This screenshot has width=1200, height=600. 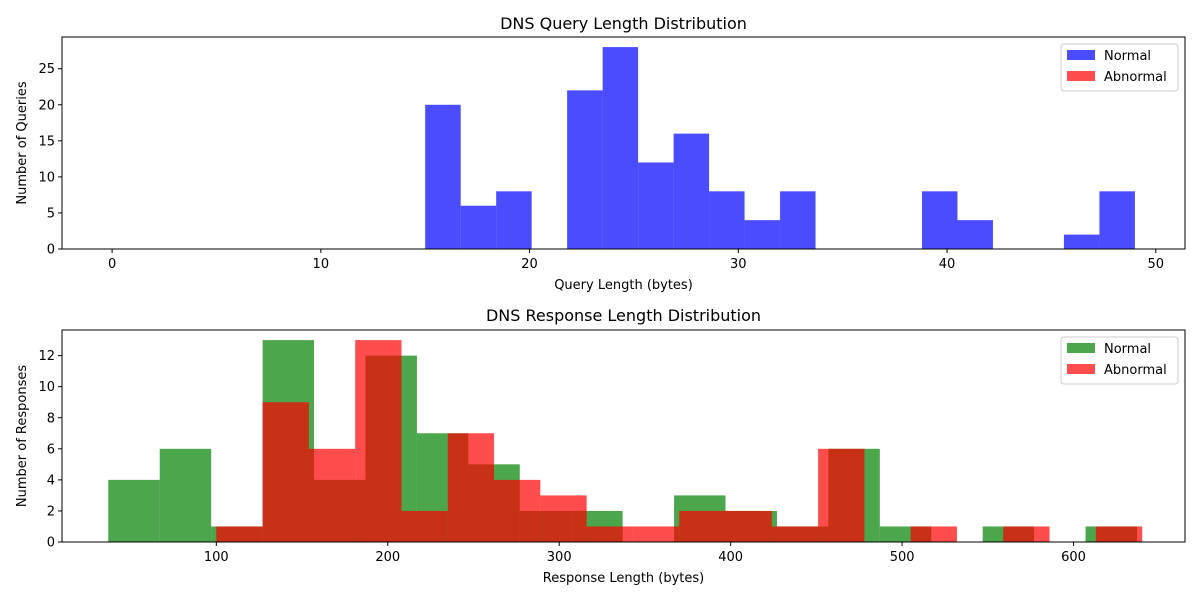 I want to click on response-y-tick-label: 4, so click(x=51, y=480).